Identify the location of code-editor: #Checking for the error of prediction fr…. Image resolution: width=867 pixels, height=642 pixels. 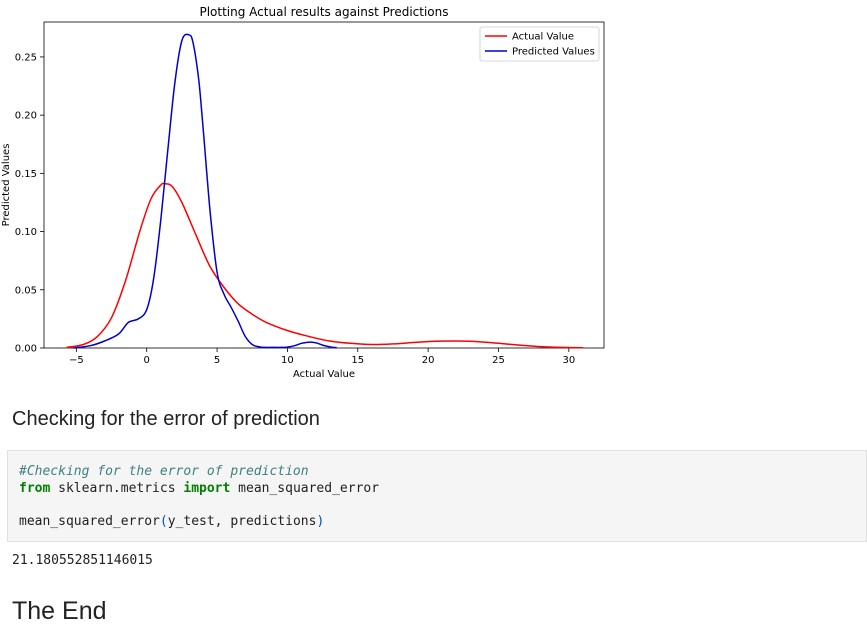
(437, 490).